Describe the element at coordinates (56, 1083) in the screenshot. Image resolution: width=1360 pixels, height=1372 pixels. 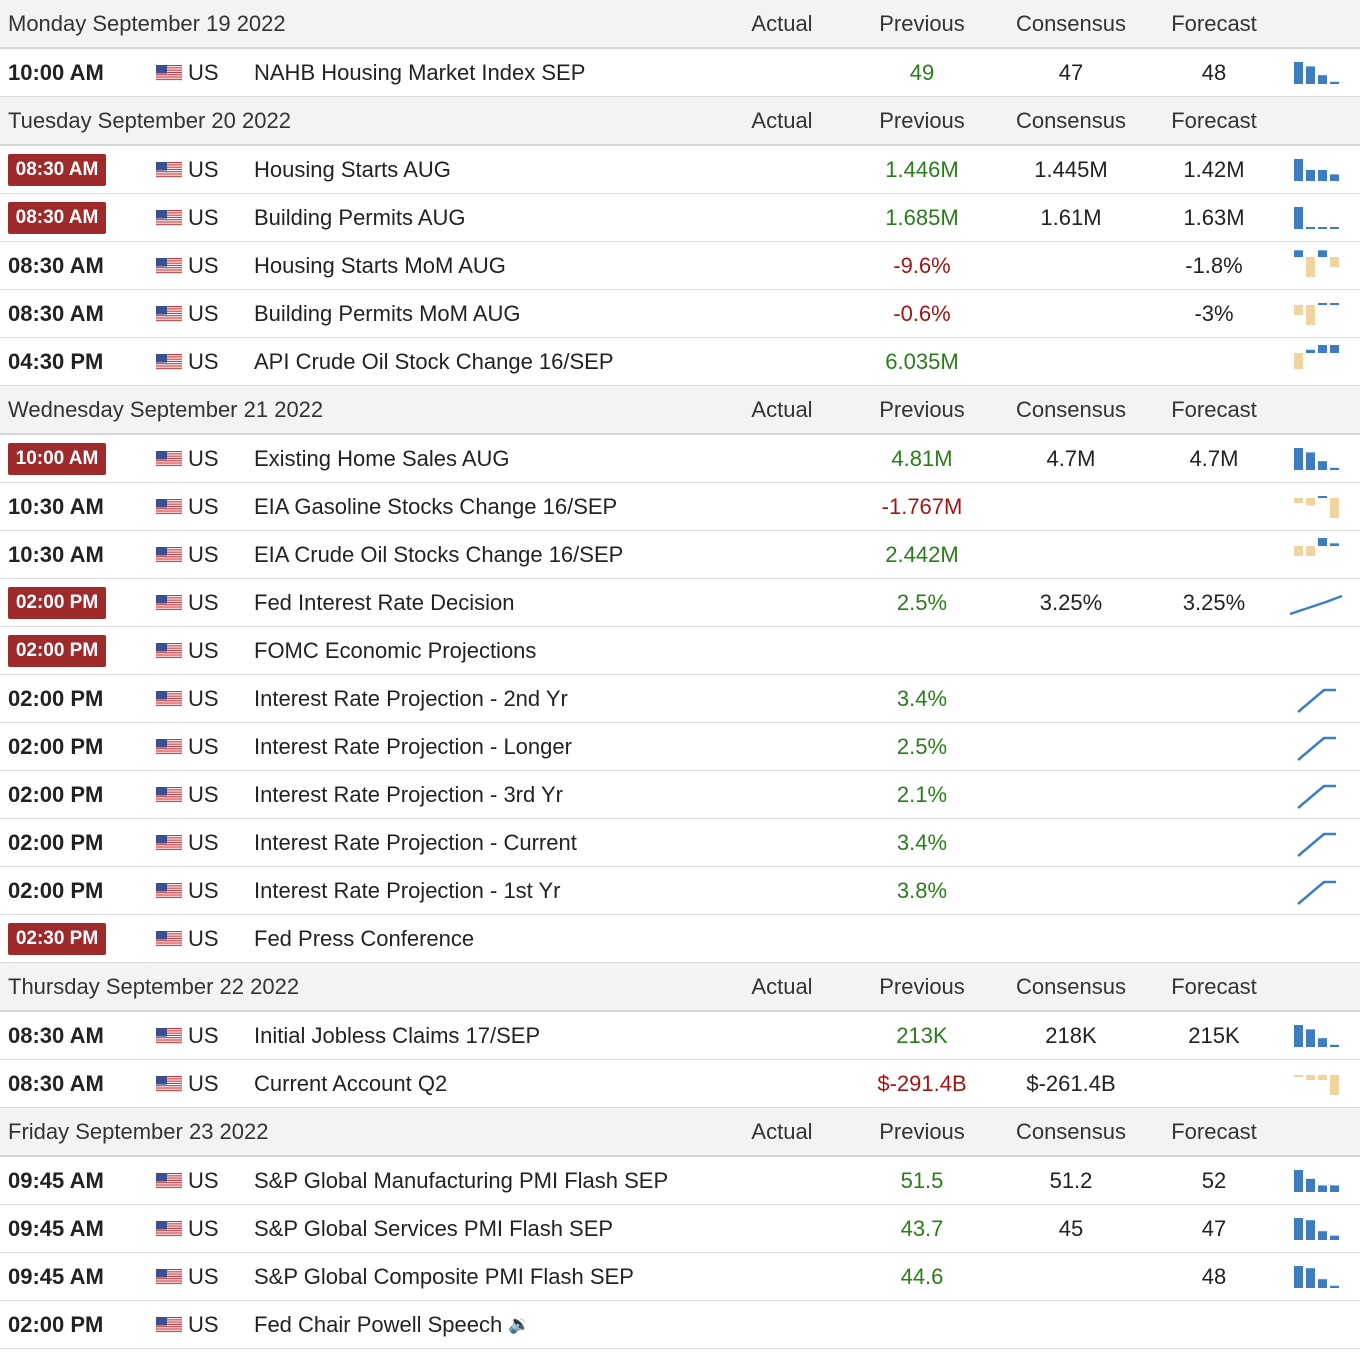
I see `event-time: 08:30 AM` at that location.